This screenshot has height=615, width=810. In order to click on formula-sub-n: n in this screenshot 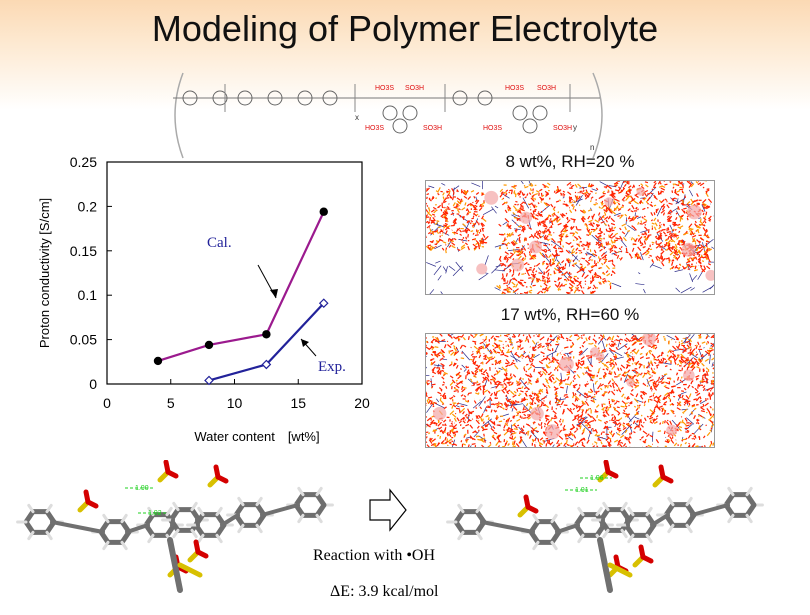, I will do `click(592, 147)`.